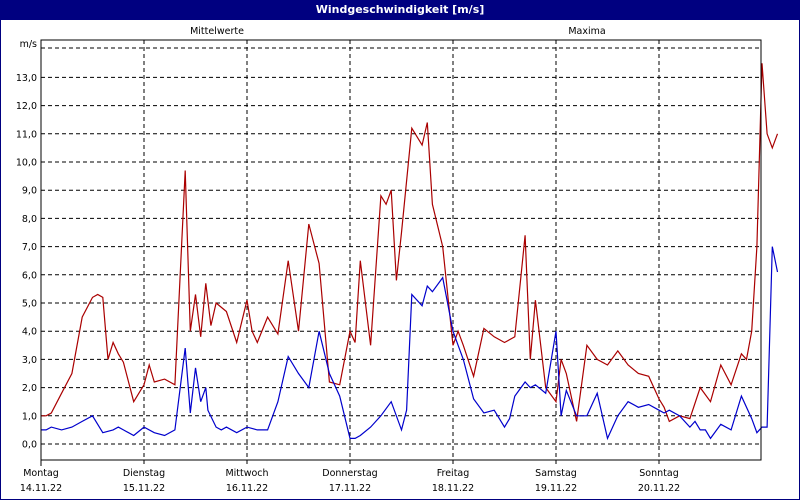 This screenshot has height=500, width=800. I want to click on x-tick-date: 14.11.22, so click(41, 488).